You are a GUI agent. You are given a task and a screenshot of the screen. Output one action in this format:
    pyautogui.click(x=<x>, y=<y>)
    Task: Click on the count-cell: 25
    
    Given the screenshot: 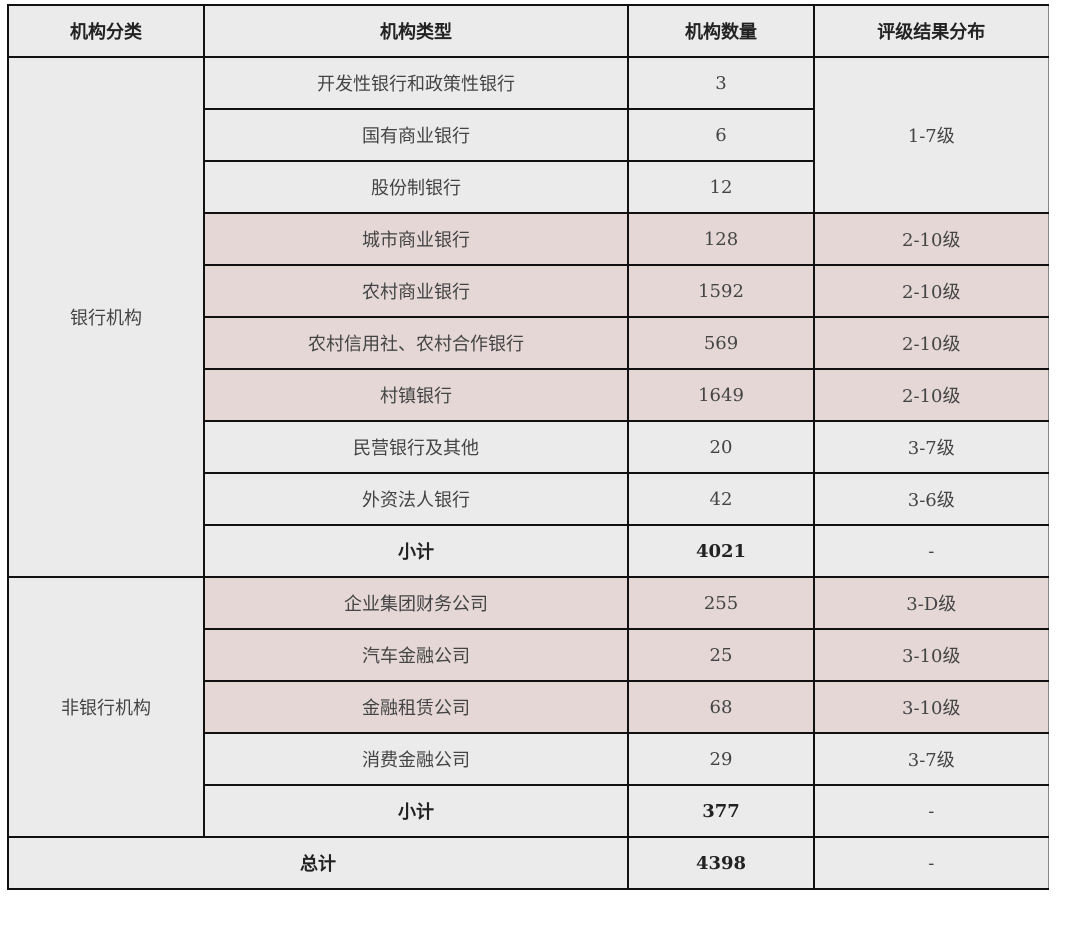 What is the action you would take?
    pyautogui.click(x=721, y=655)
    